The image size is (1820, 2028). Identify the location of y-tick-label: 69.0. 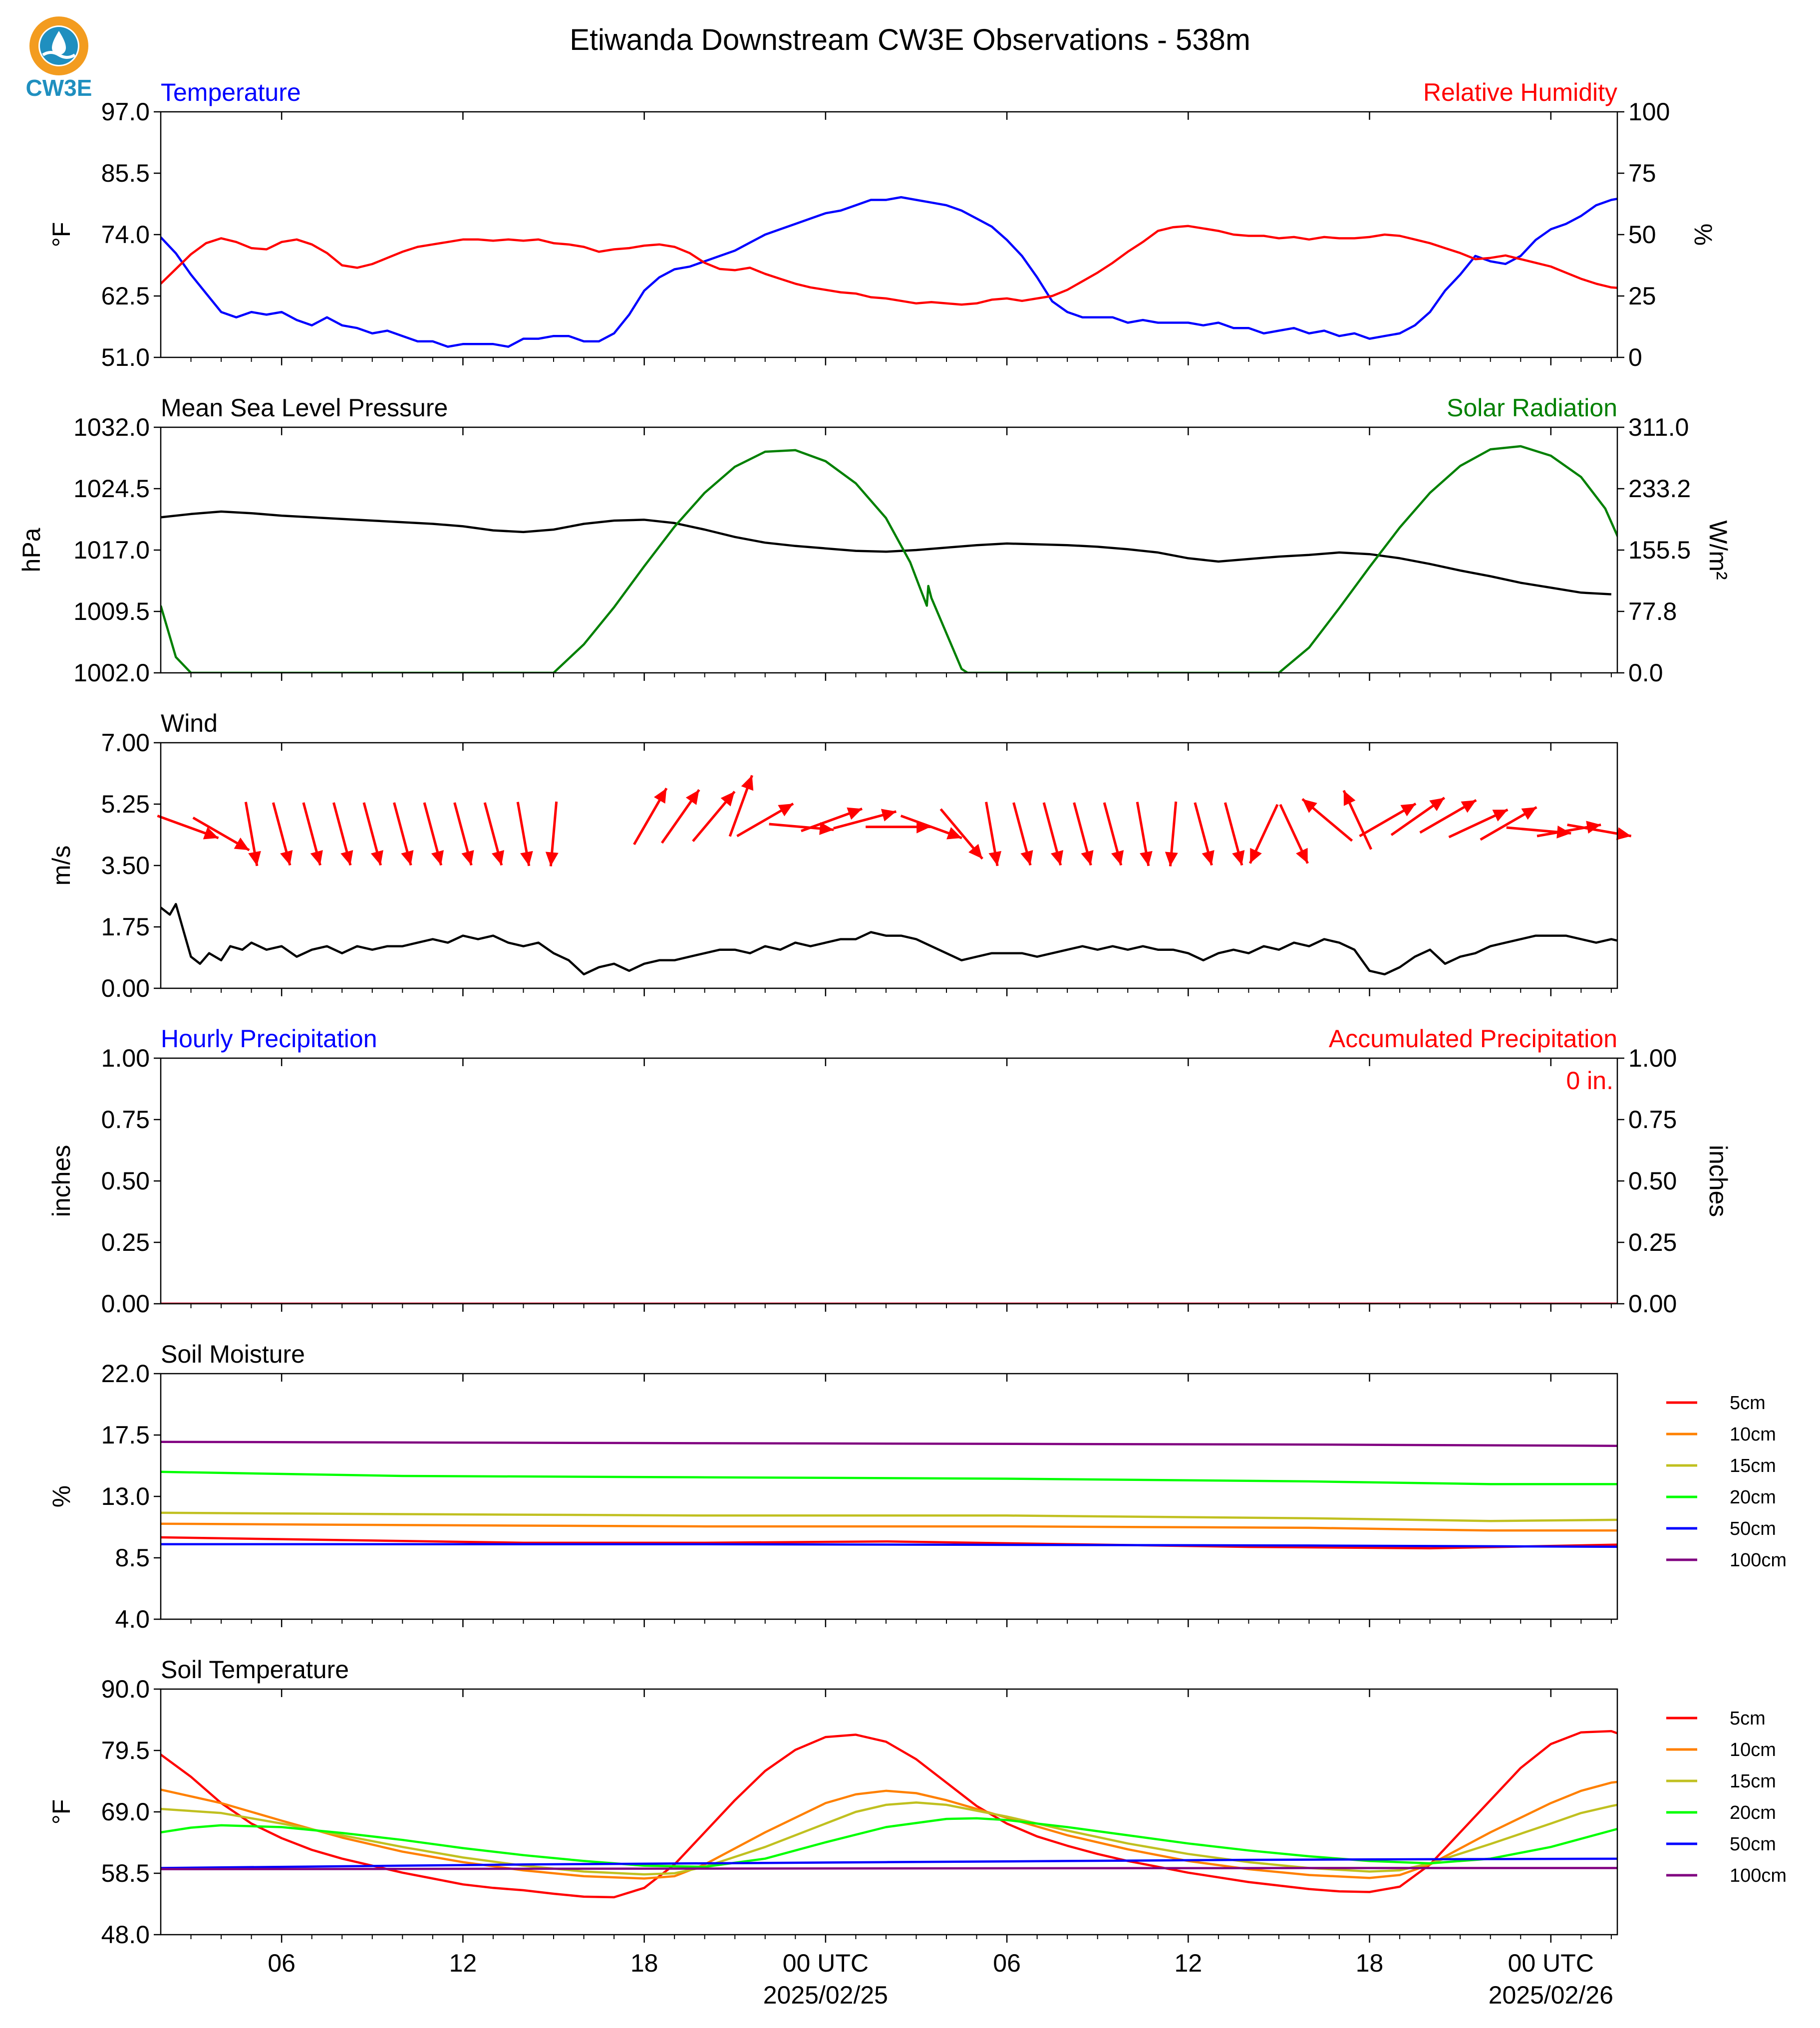
(125, 1812).